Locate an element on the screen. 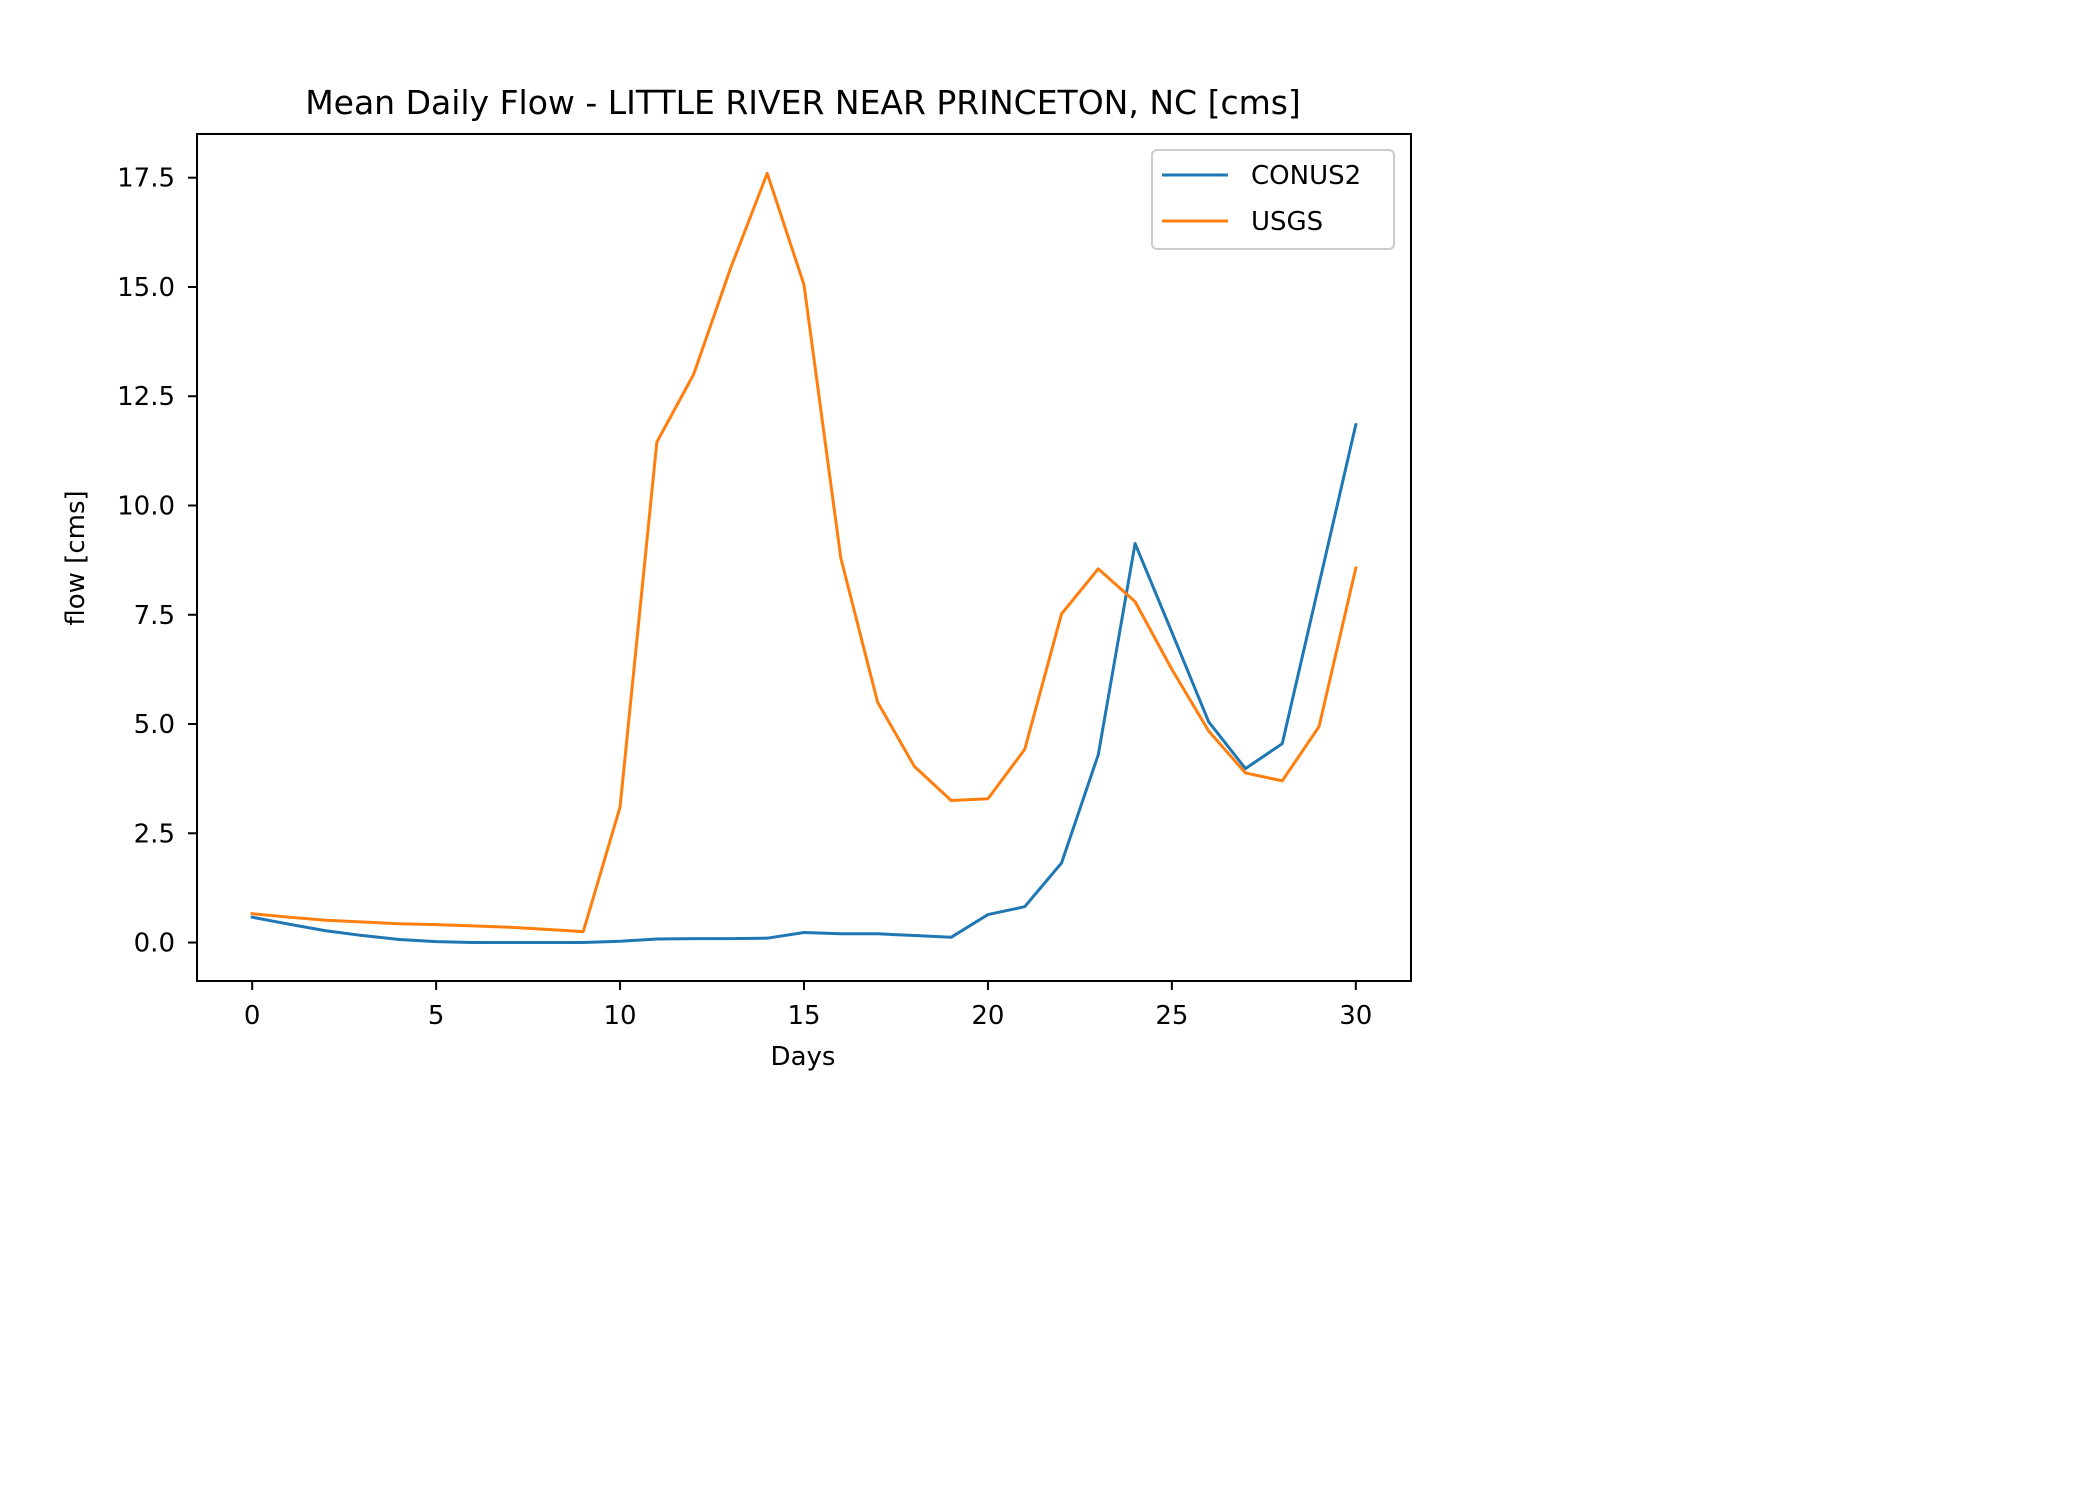 The height and width of the screenshot is (1500, 2100). x-tick-label: 5 is located at coordinates (436, 1016).